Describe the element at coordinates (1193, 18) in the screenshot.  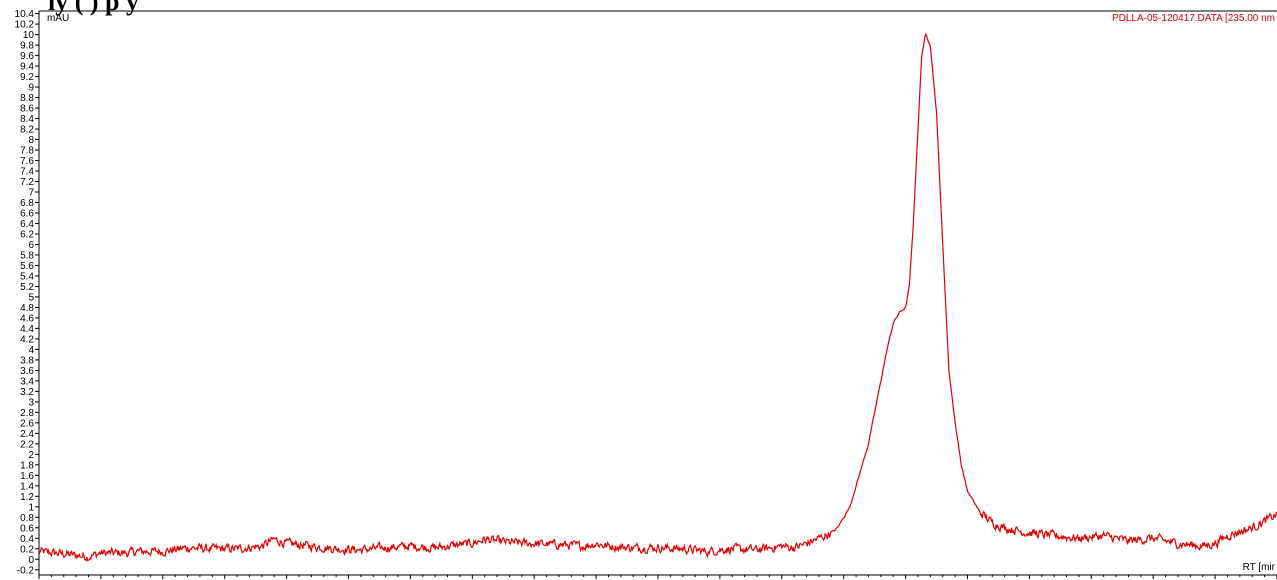
I see `legend-entry: PDLLA-05-120417.DATA [235.00 nm` at that location.